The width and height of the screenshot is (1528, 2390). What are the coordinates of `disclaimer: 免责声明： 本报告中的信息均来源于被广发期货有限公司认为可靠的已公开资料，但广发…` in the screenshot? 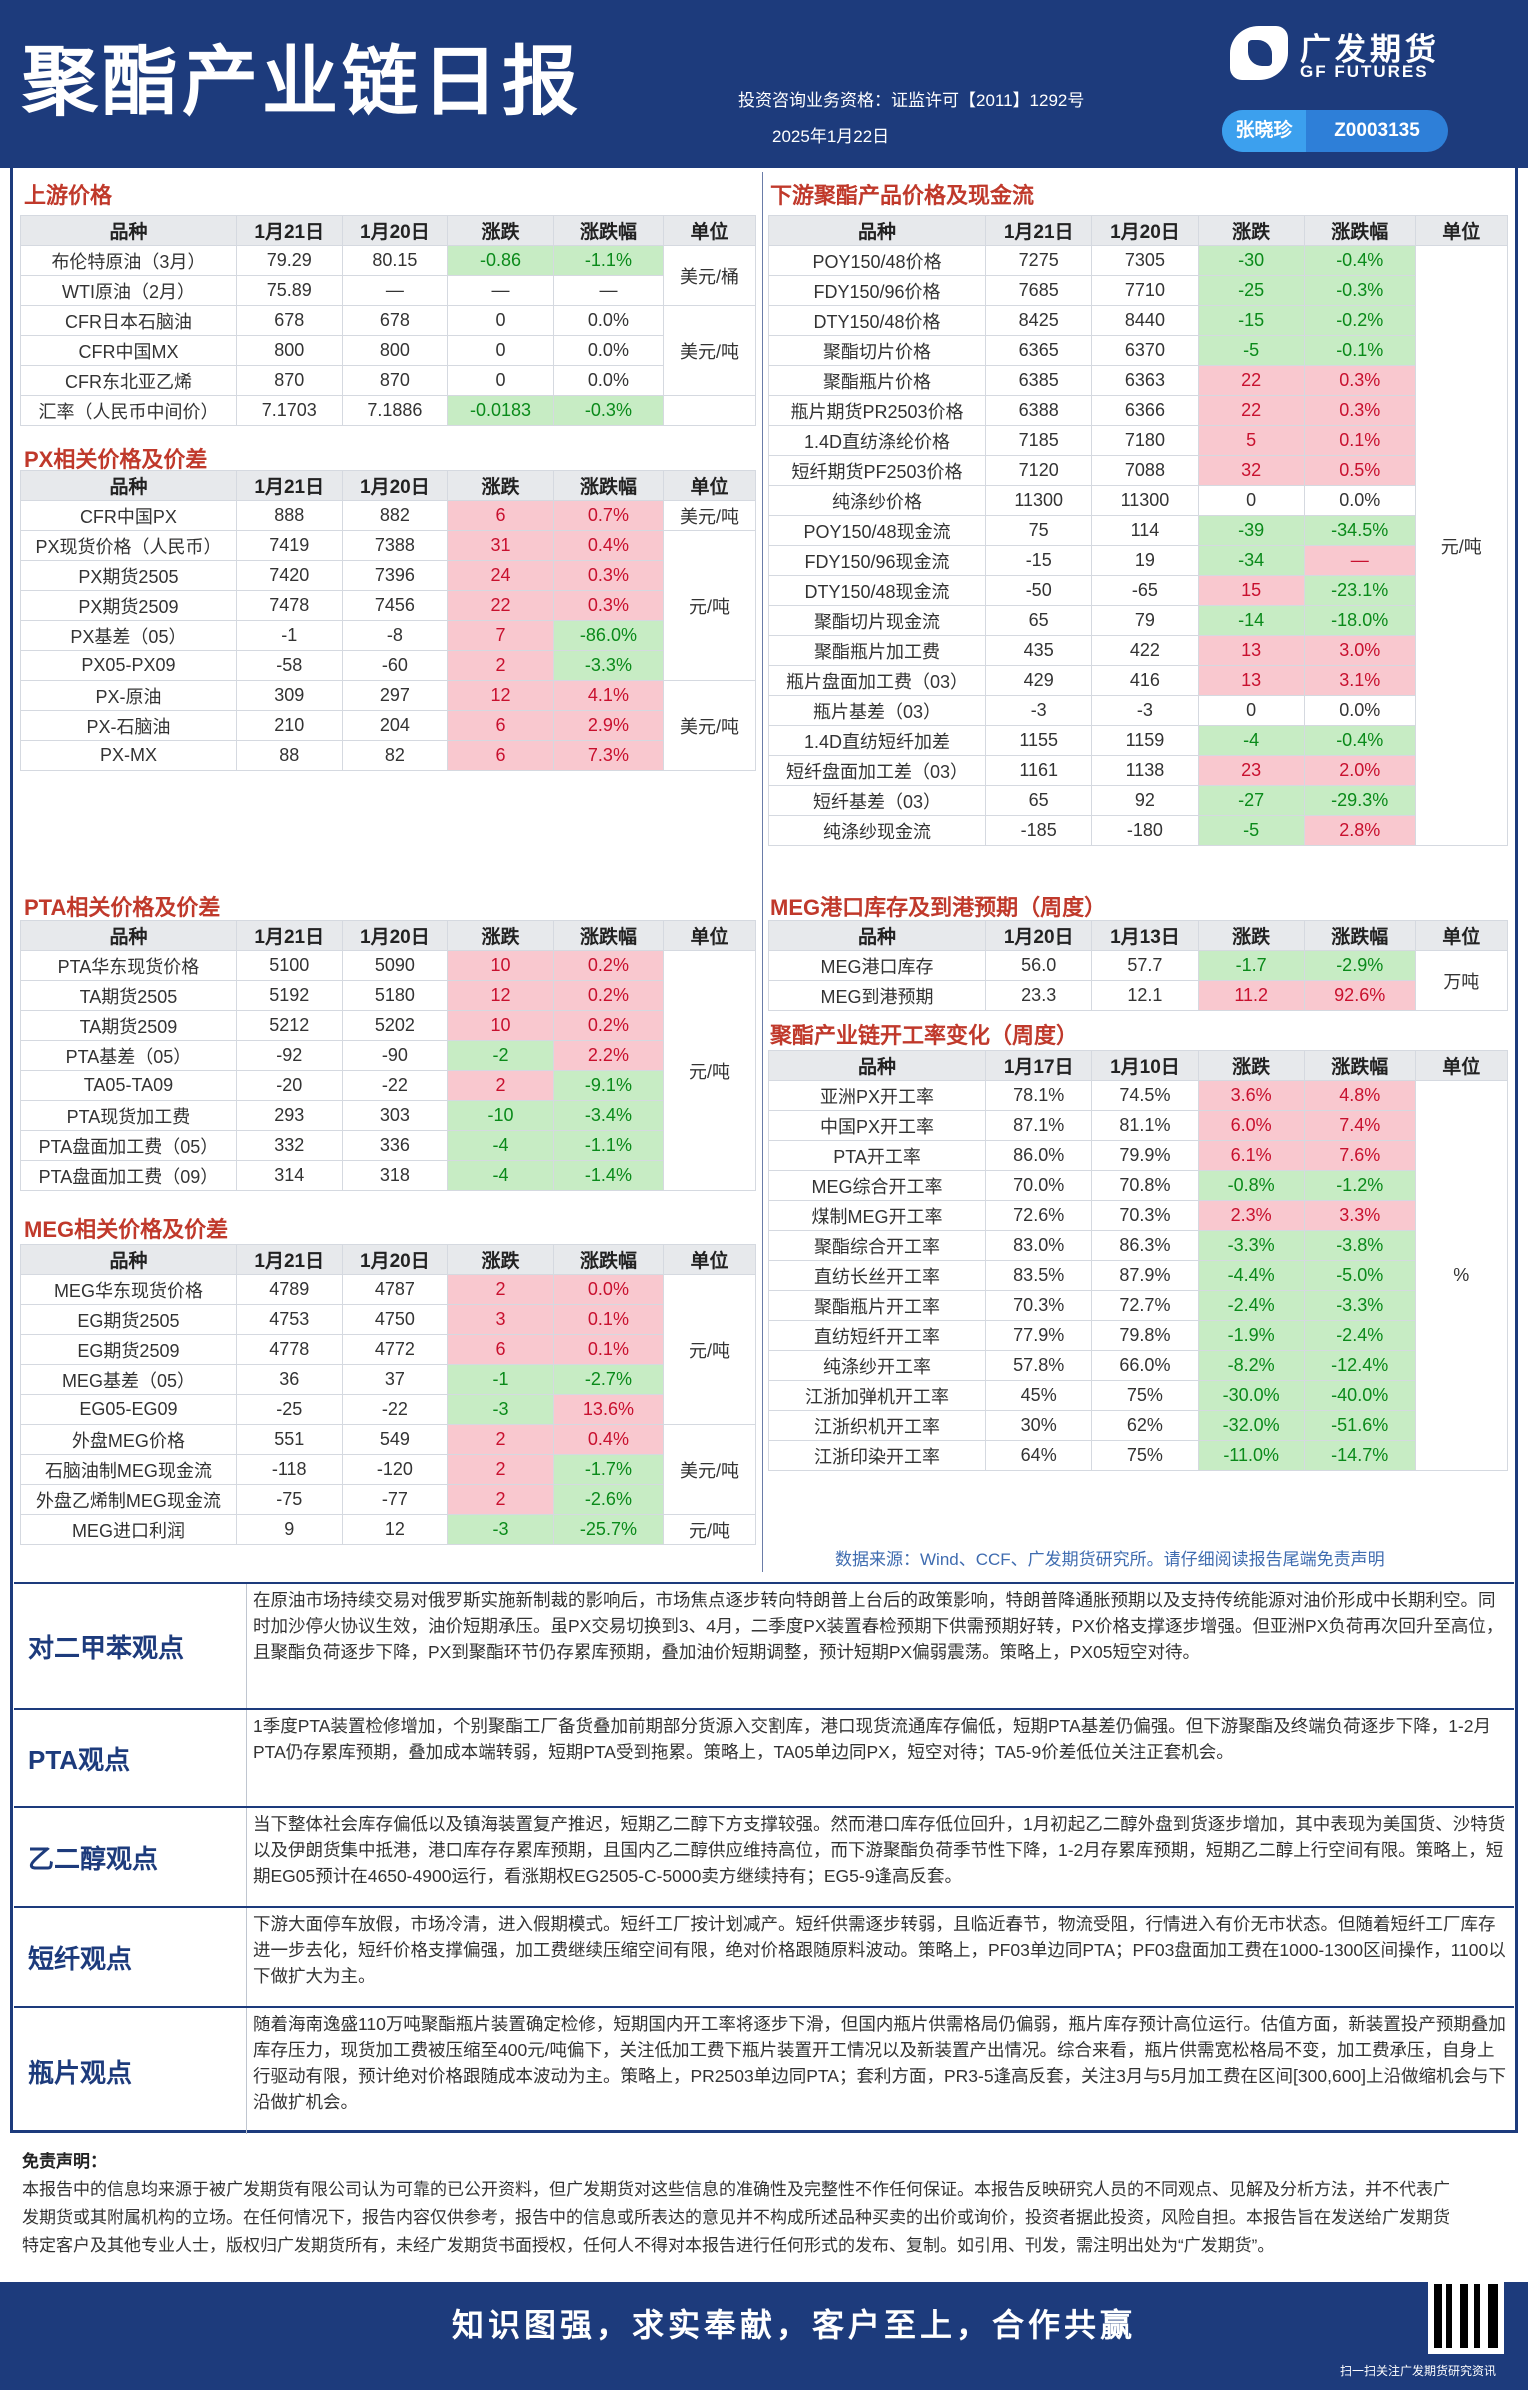 It's located at (737, 2204).